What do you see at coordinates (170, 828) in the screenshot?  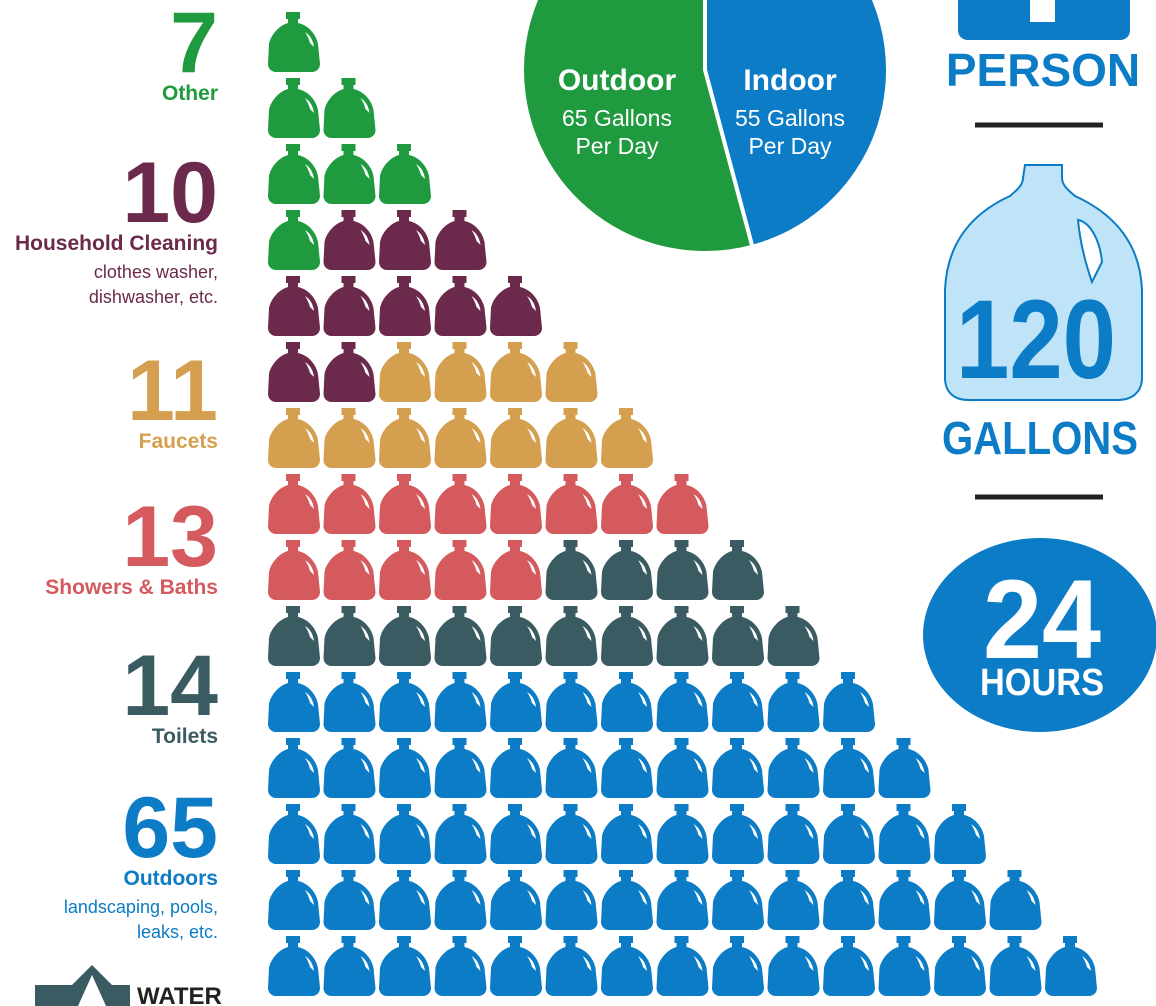 I see `category-value: 65` at bounding box center [170, 828].